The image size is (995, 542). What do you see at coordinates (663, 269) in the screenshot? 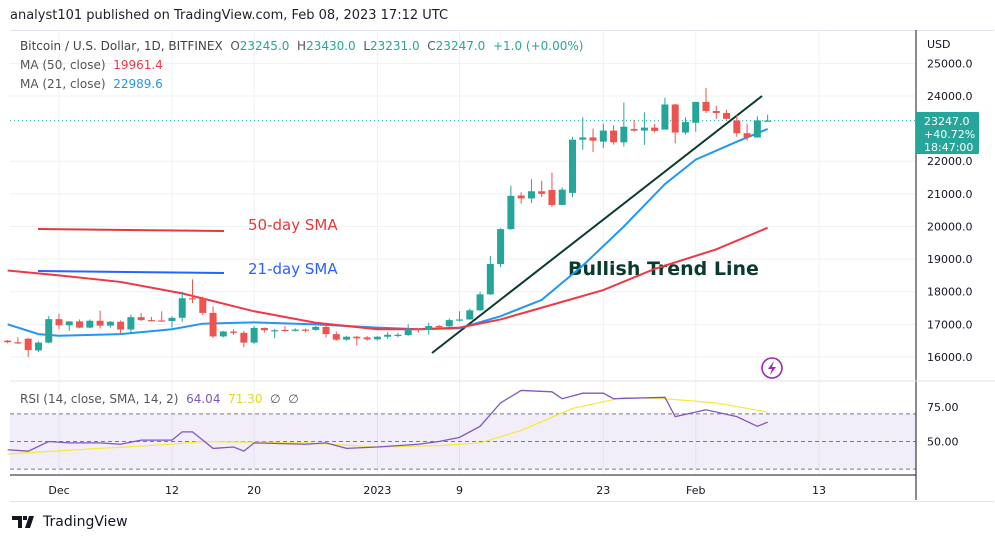
I see `trend-line-text: Bullish Trend Line` at bounding box center [663, 269].